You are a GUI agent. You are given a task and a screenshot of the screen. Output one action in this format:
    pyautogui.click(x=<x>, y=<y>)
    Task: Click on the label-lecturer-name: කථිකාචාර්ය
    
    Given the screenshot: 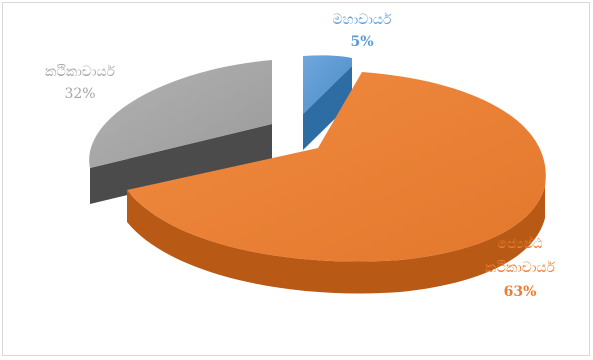 What is the action you would take?
    pyautogui.click(x=80, y=72)
    